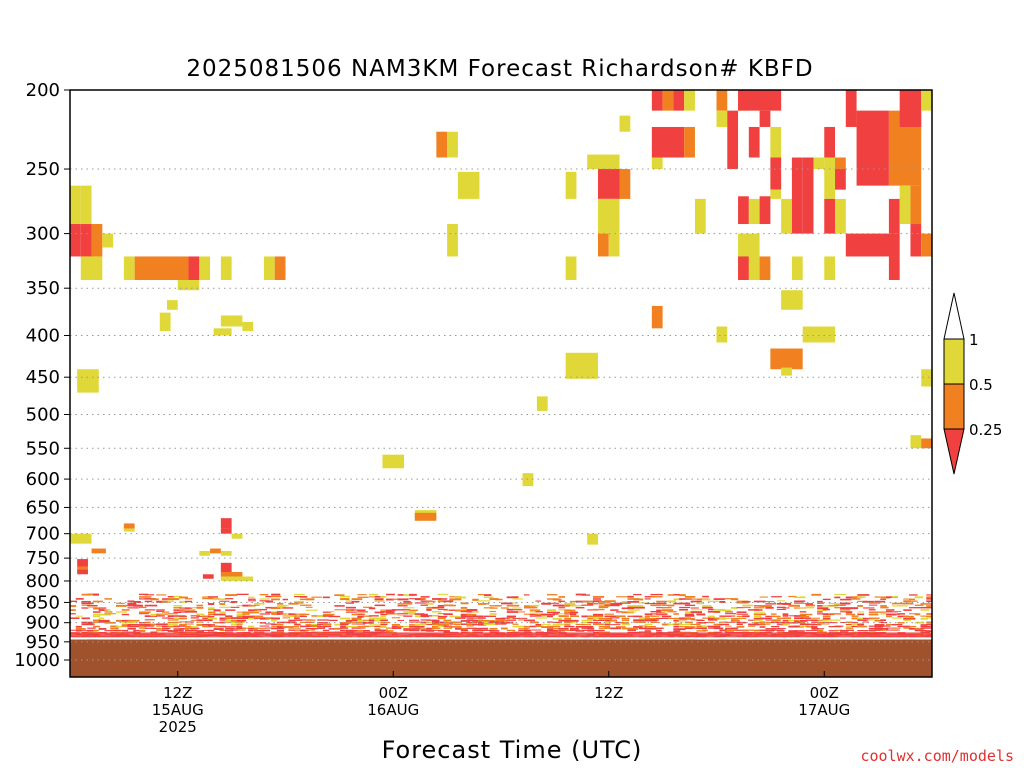 This screenshot has width=1024, height=768. I want to click on xtick-label-2-0: 12Z, so click(608, 693).